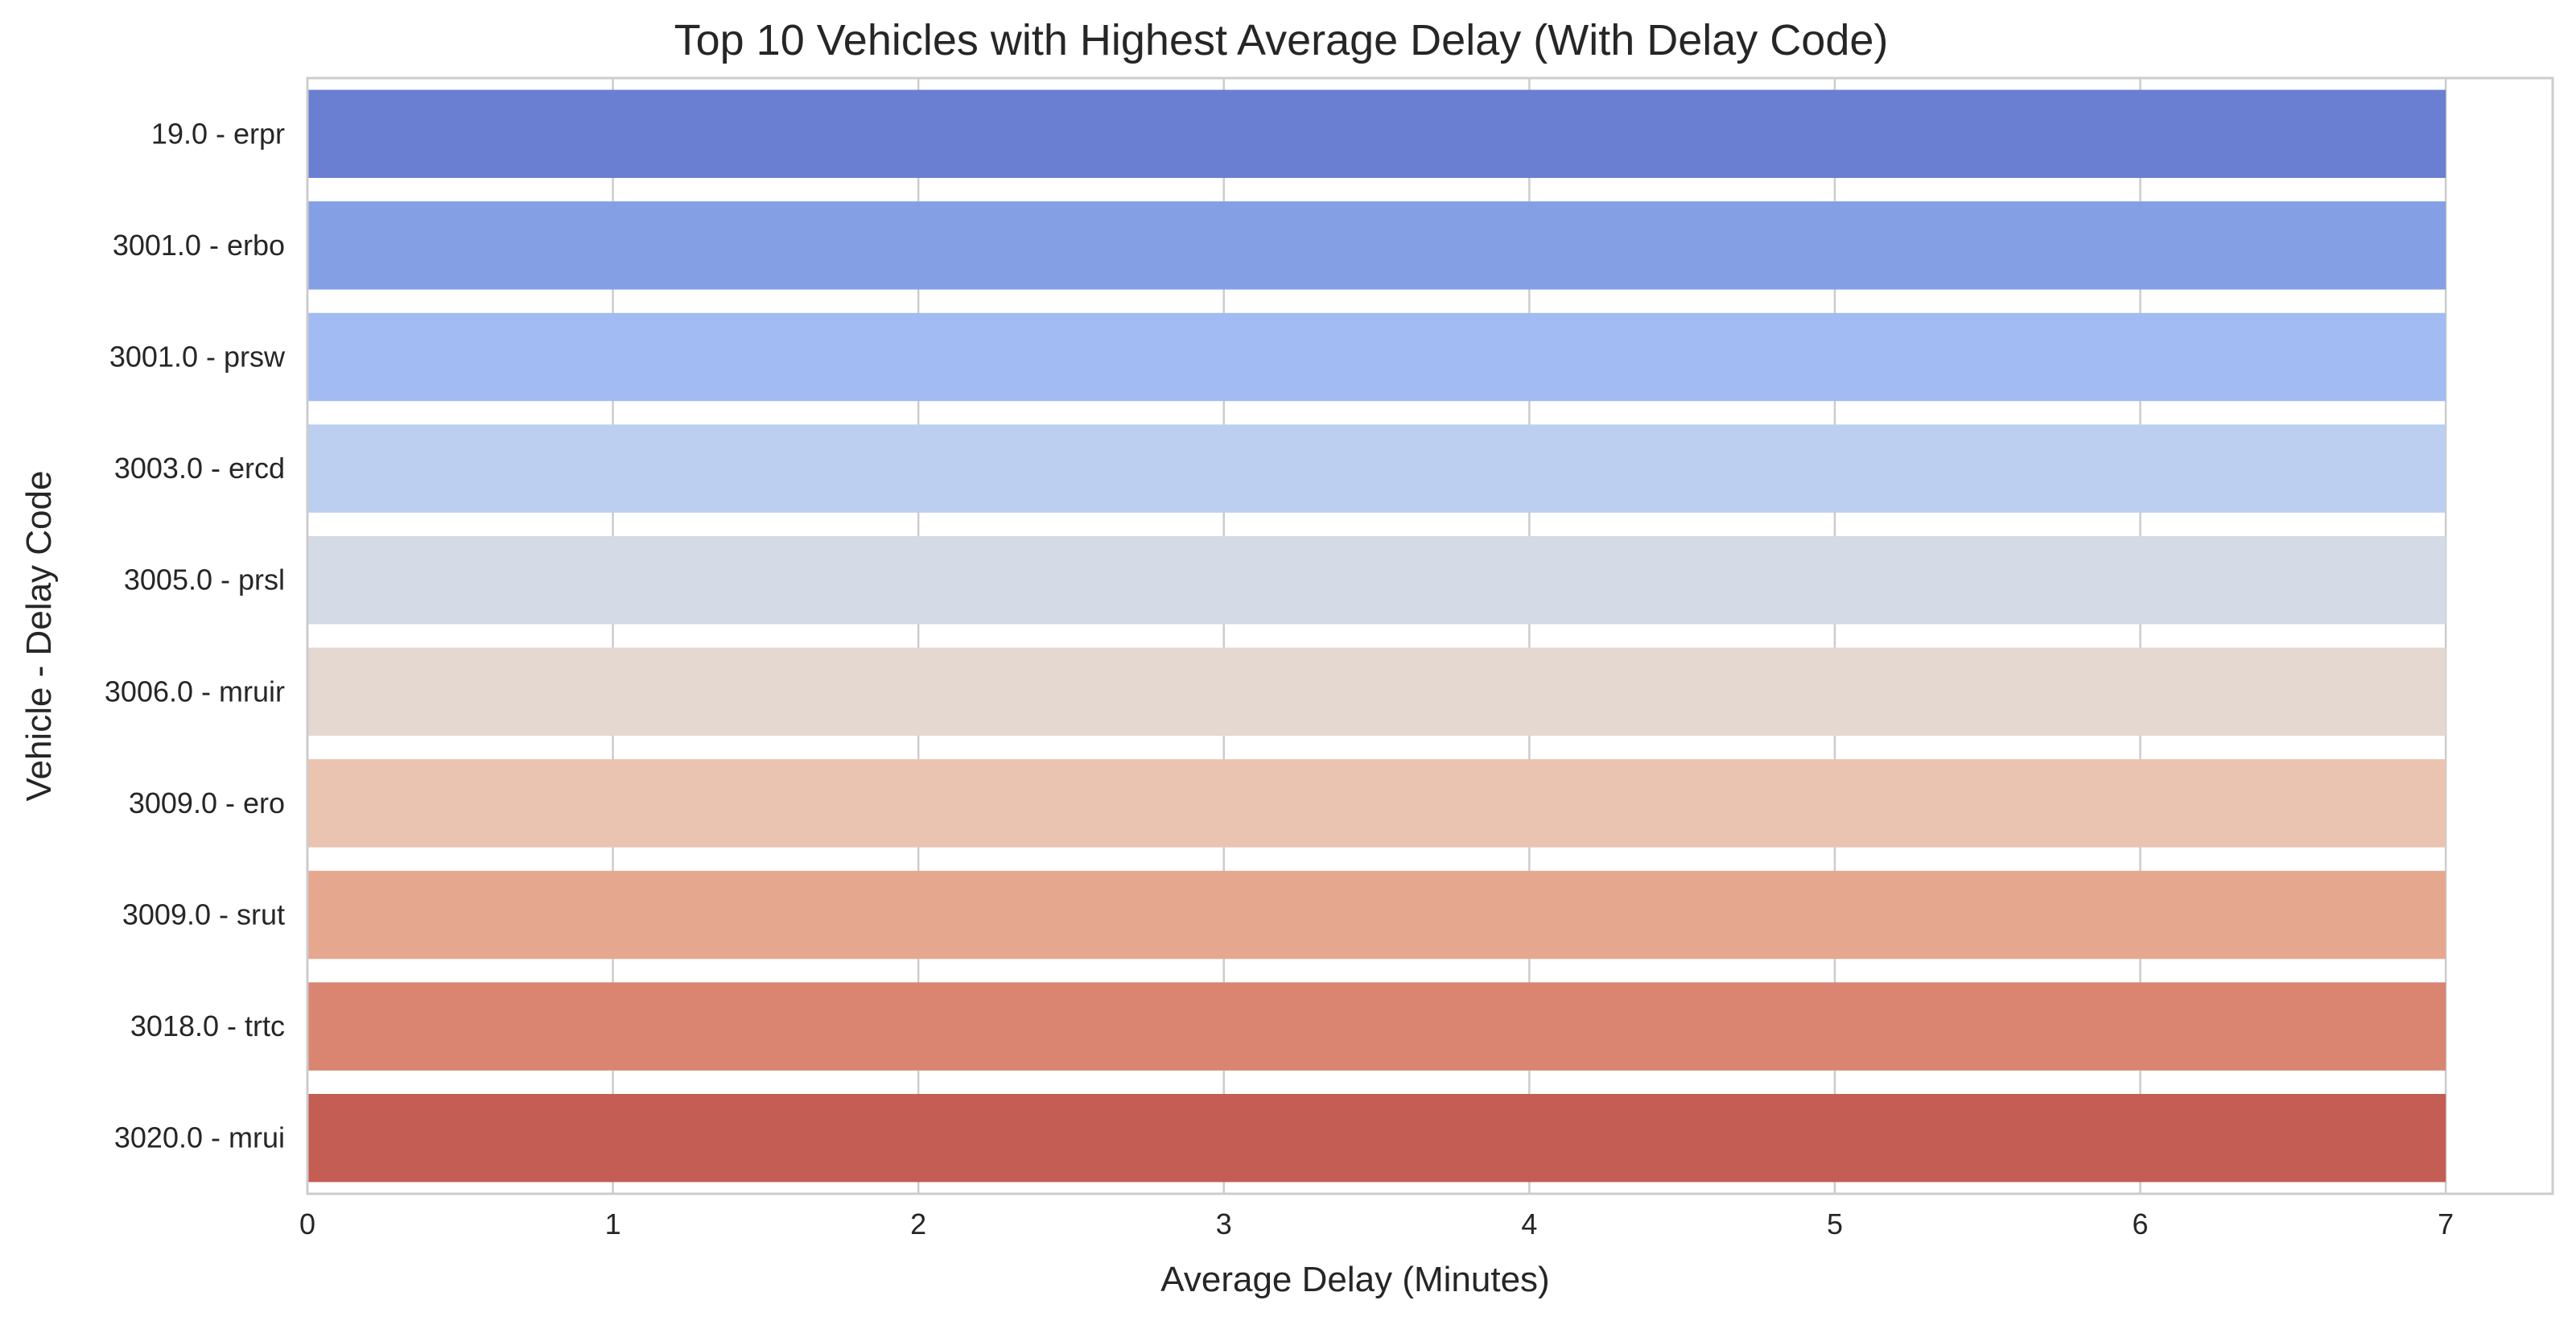 This screenshot has height=1325, width=2576. Describe the element at coordinates (218, 133) in the screenshot. I see `y-tick-label: 19.0 - erpr` at that location.